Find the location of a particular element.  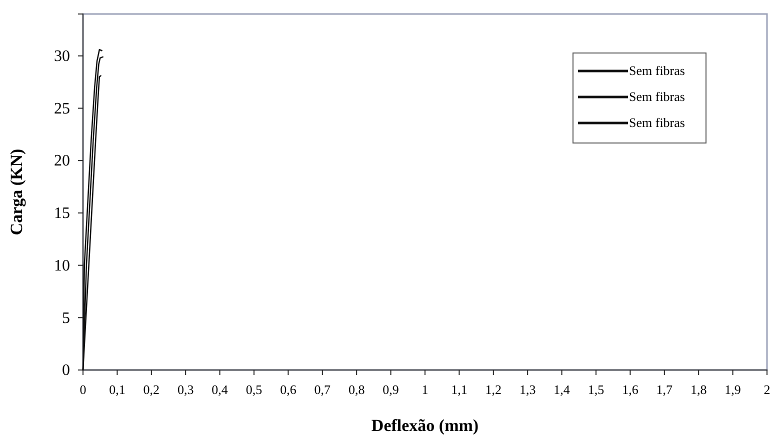

x-tick-label: 1,1 is located at coordinates (459, 390).